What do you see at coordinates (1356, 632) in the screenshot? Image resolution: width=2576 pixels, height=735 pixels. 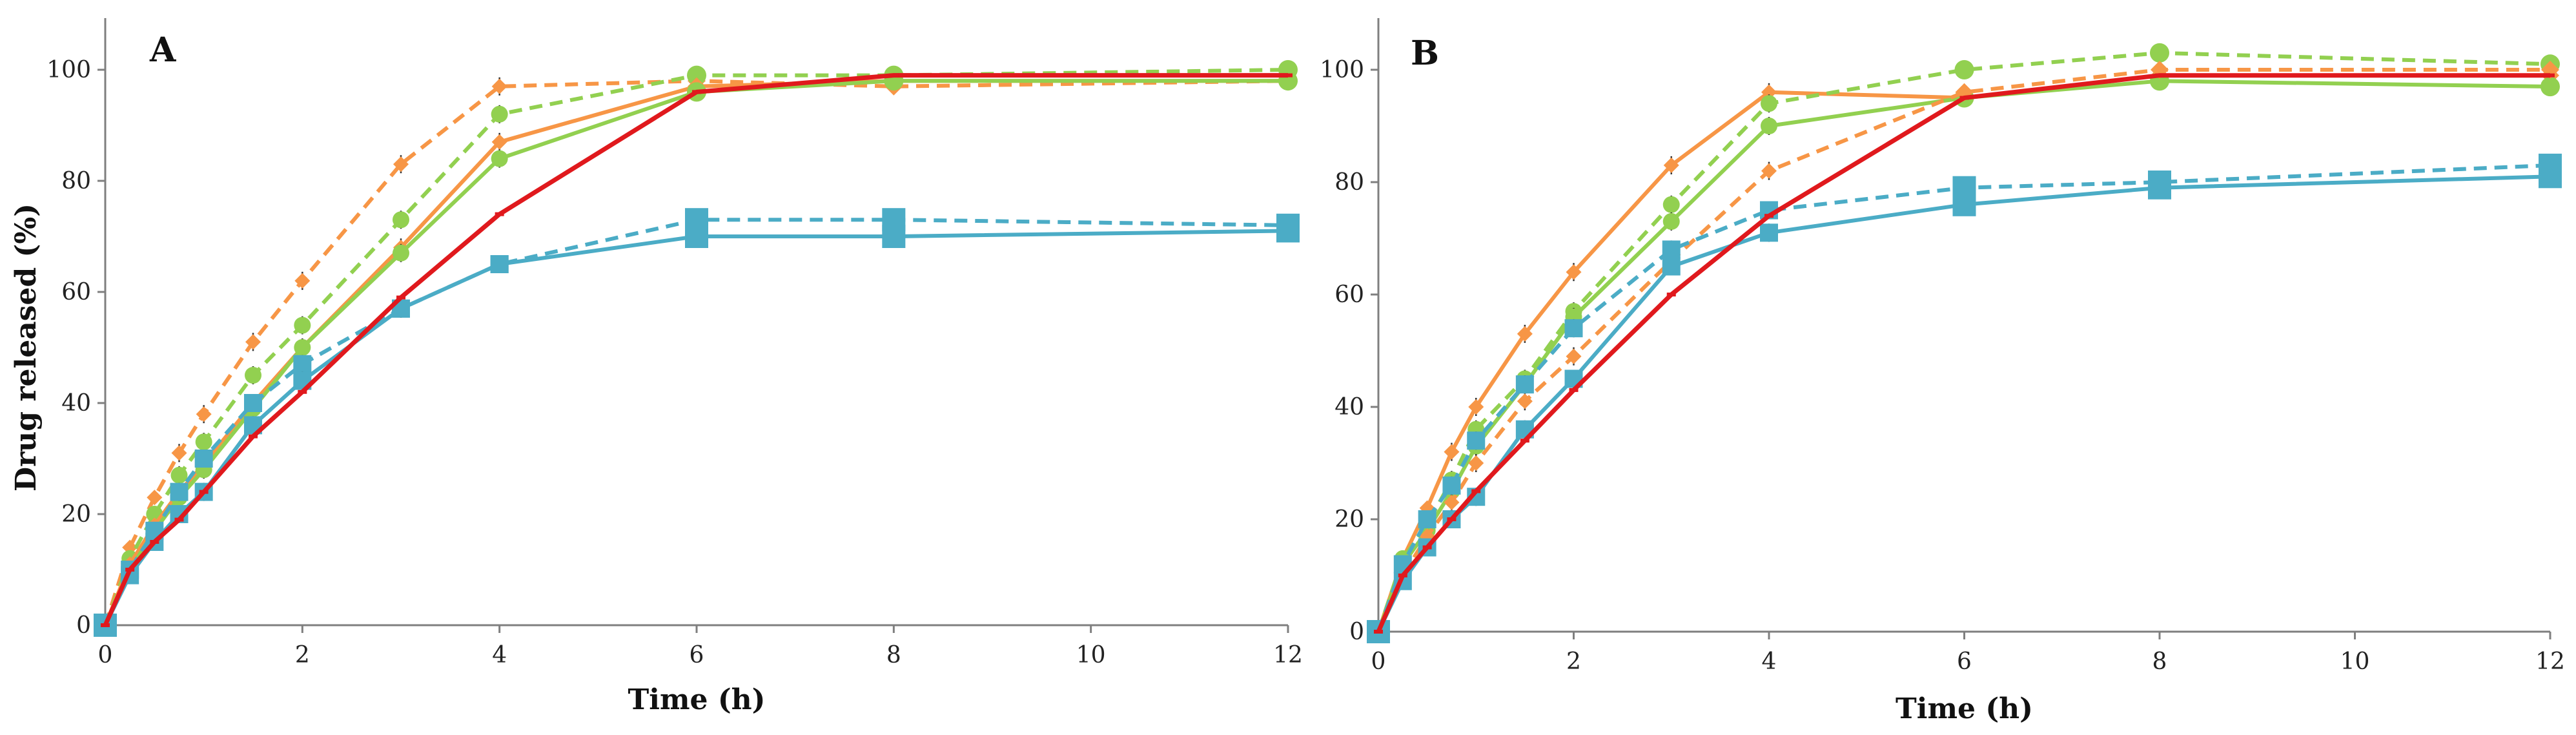 I see `y-tick-label: 0` at bounding box center [1356, 632].